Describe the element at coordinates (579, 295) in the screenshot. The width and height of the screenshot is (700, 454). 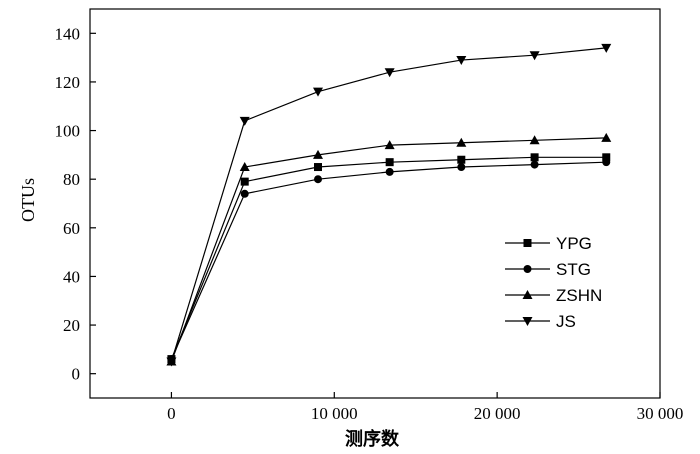
I see `legend-label: ZSHN` at that location.